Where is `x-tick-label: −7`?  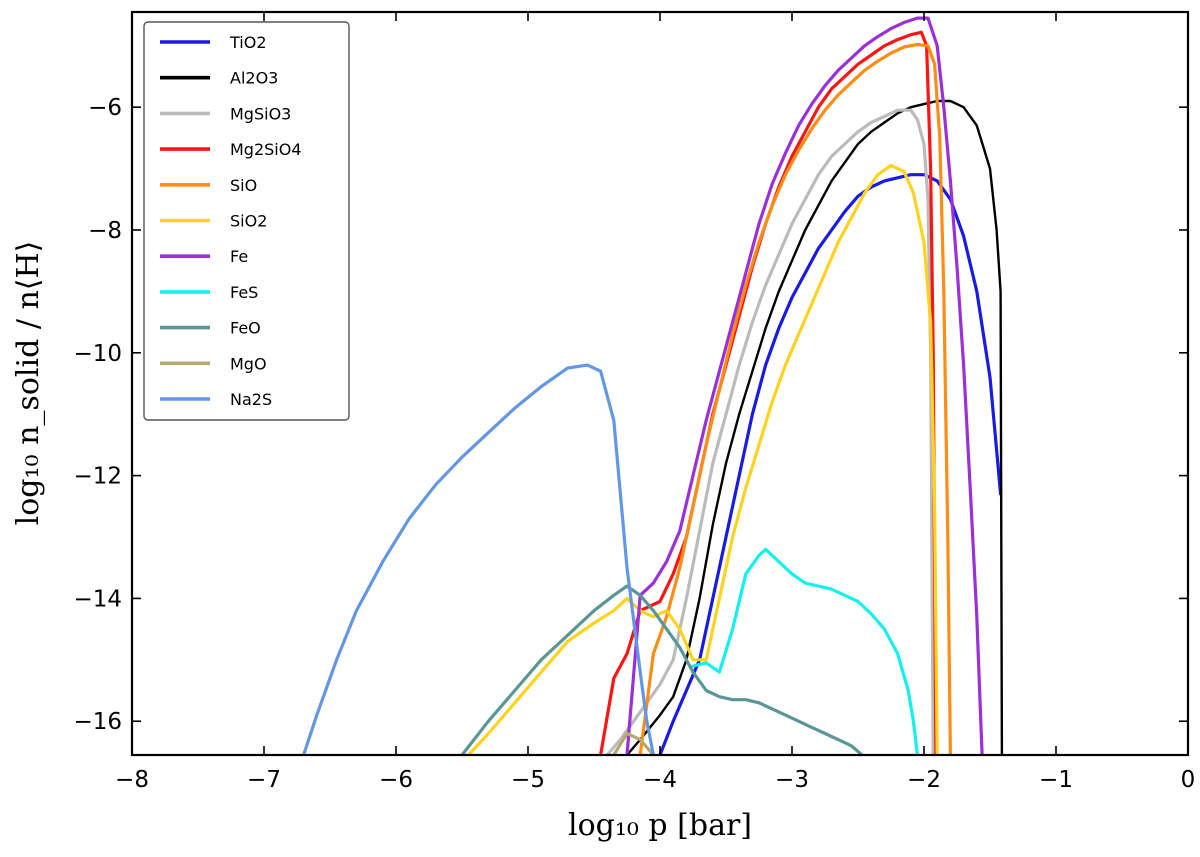 x-tick-label: −7 is located at coordinates (264, 780).